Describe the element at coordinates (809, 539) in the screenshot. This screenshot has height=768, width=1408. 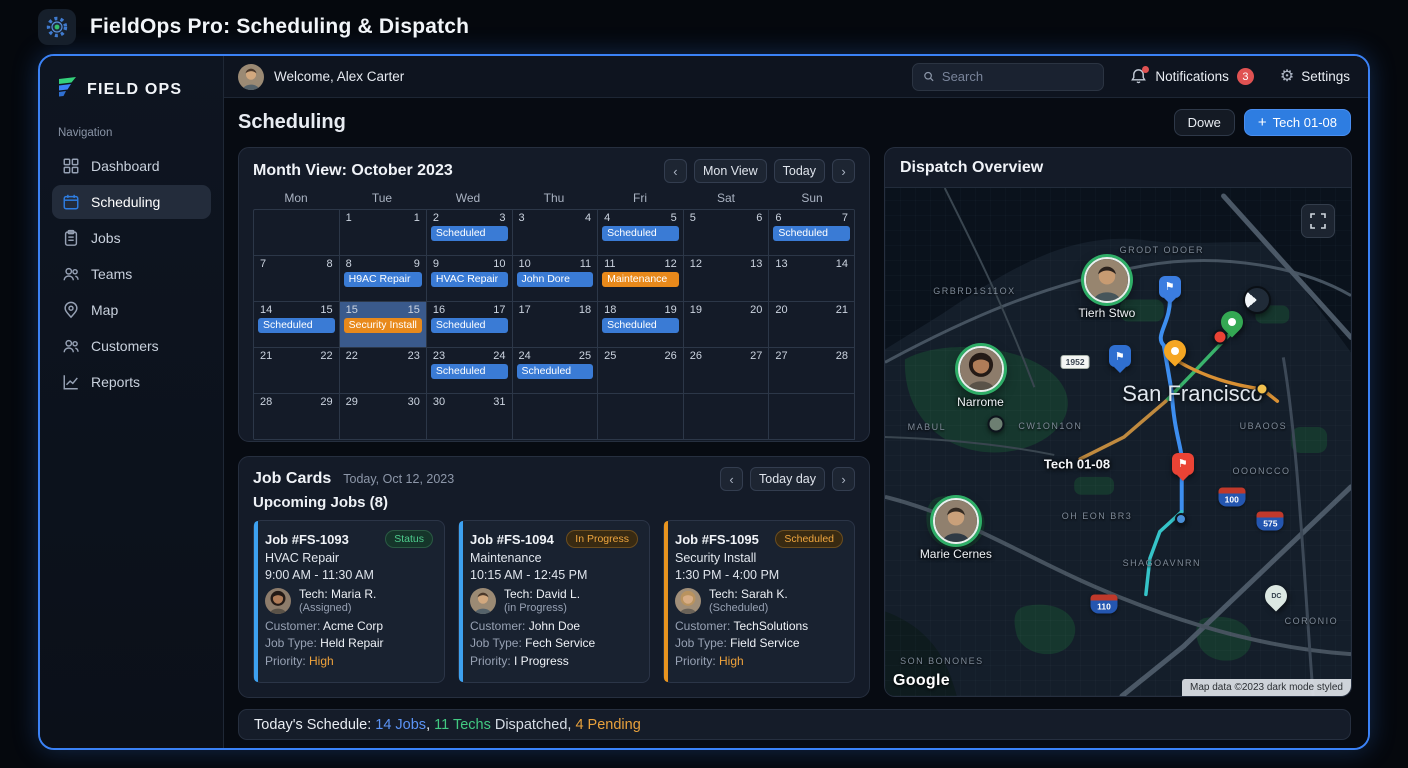
I see `job-status-badge: Scheduled` at that location.